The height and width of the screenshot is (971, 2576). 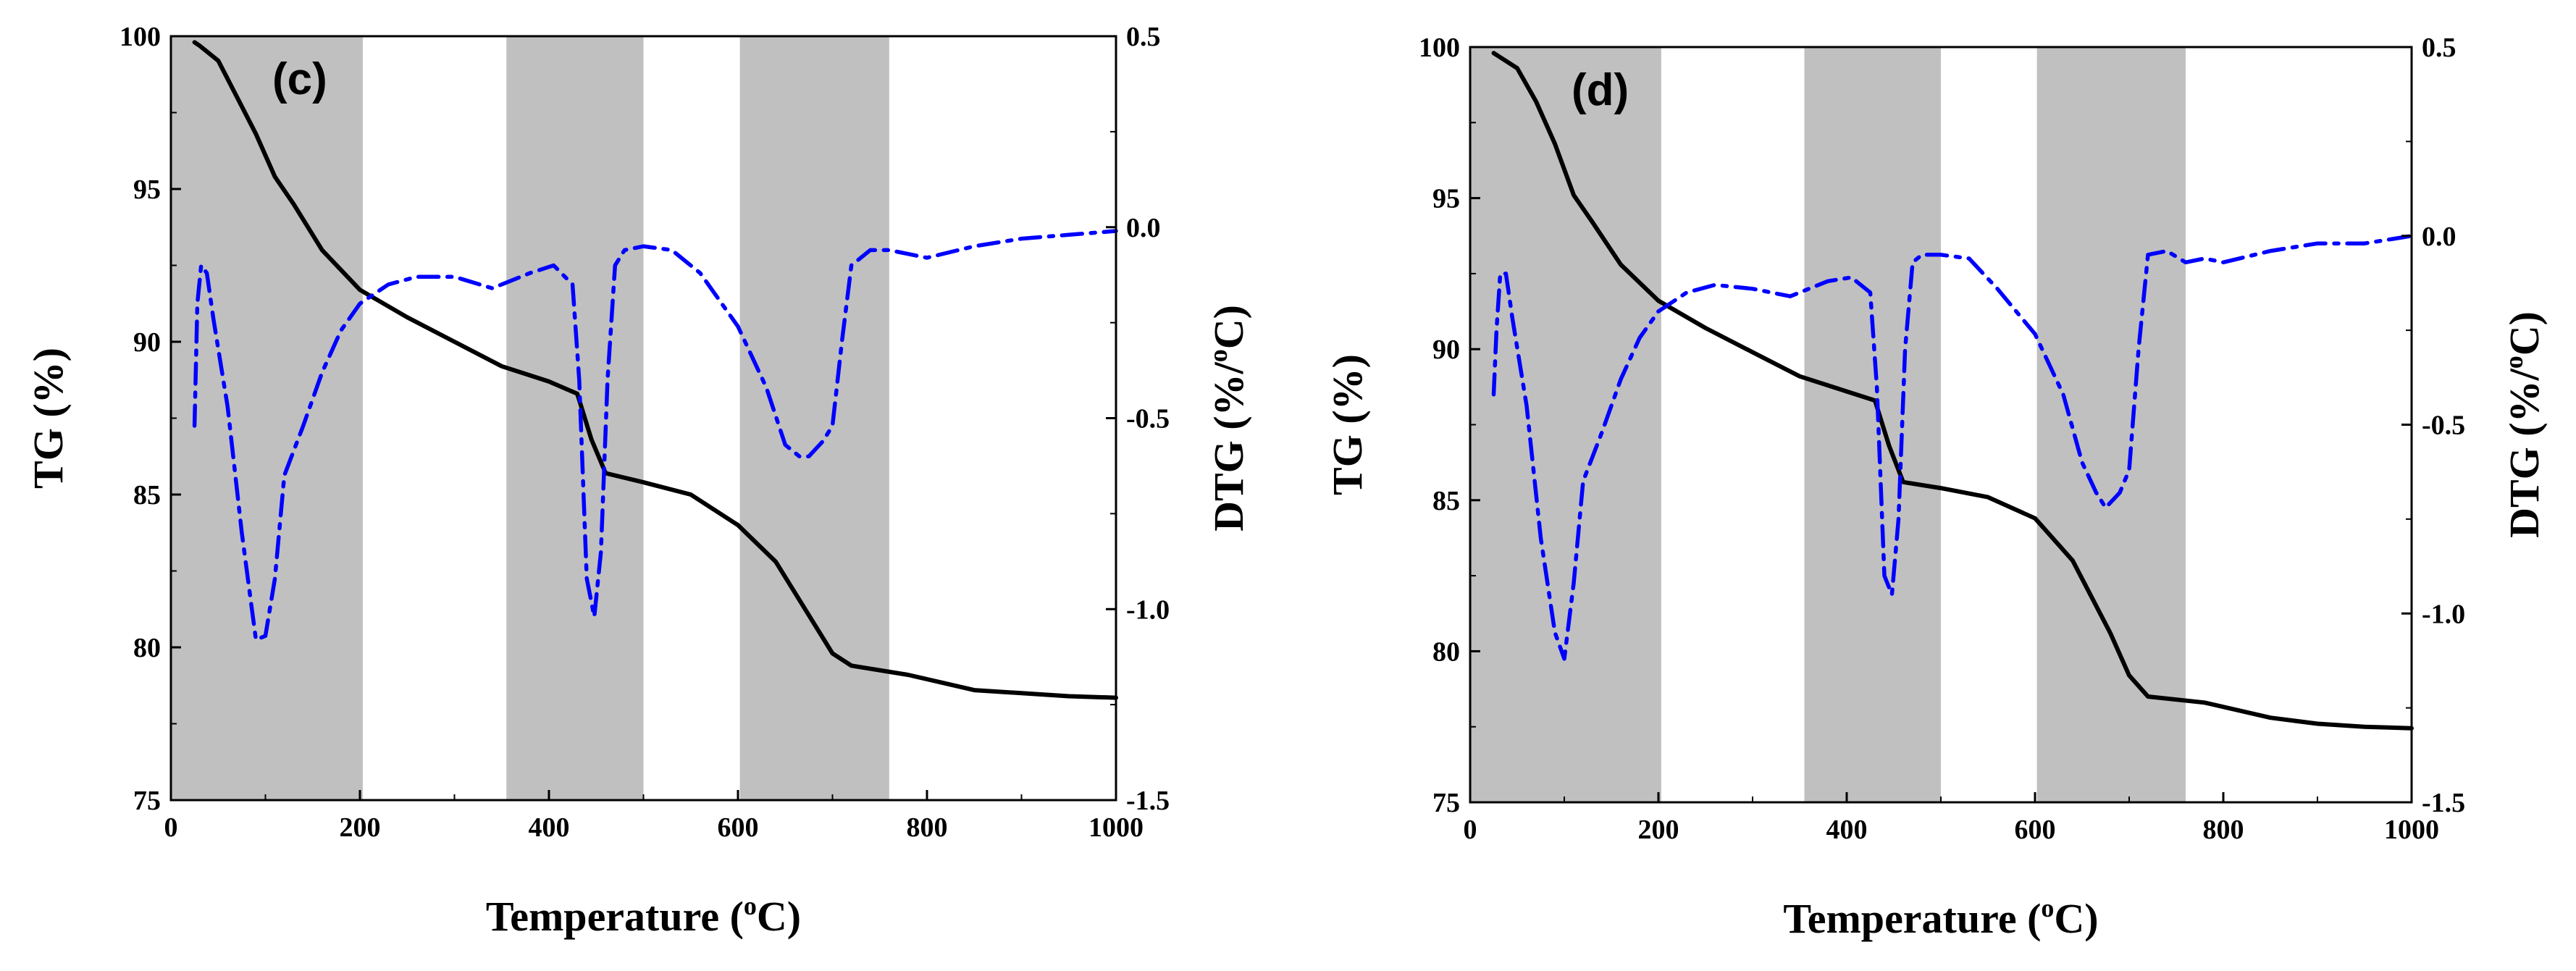 What do you see at coordinates (299, 79) in the screenshot?
I see `panel-label: (c)` at bounding box center [299, 79].